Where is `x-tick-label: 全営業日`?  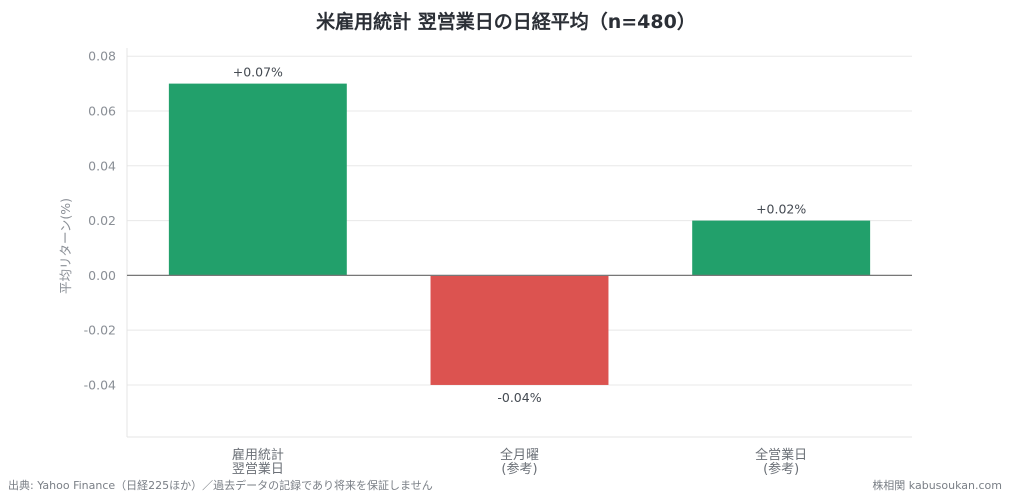 x-tick-label: 全営業日 is located at coordinates (781, 455).